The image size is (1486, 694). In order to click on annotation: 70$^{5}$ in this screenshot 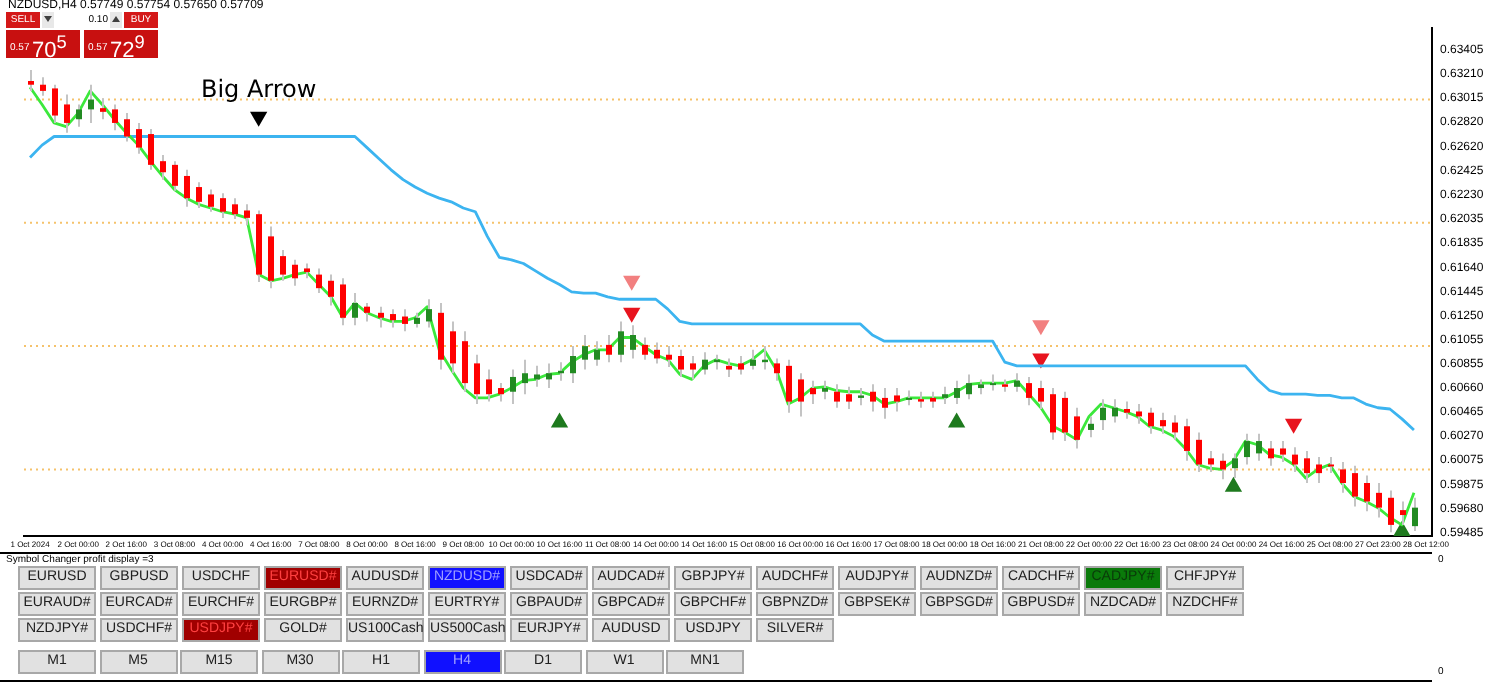, I will do `click(49, 48)`.